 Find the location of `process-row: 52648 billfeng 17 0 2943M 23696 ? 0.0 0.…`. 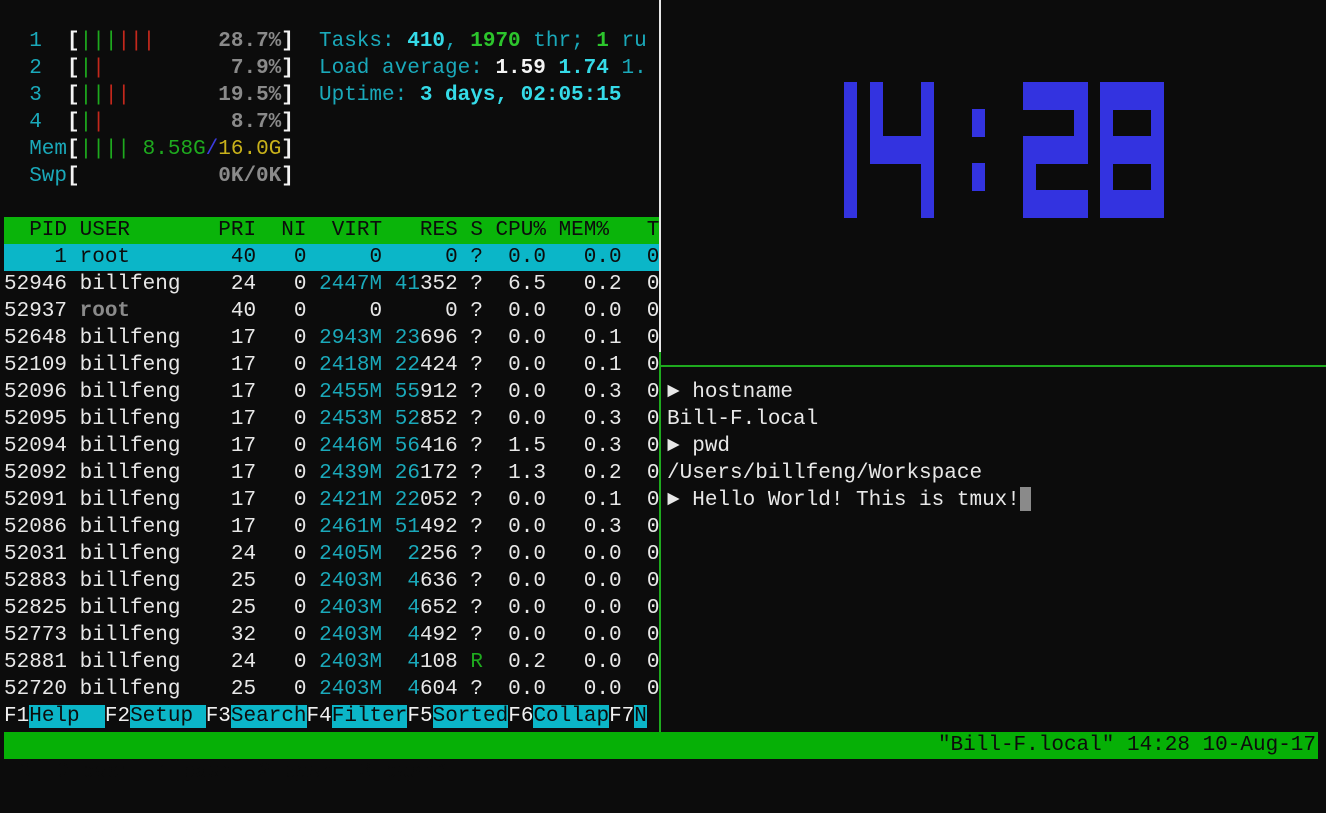

process-row: 52648 billfeng 17 0 2943M 23696 ? 0.0 0.… is located at coordinates (331, 338).